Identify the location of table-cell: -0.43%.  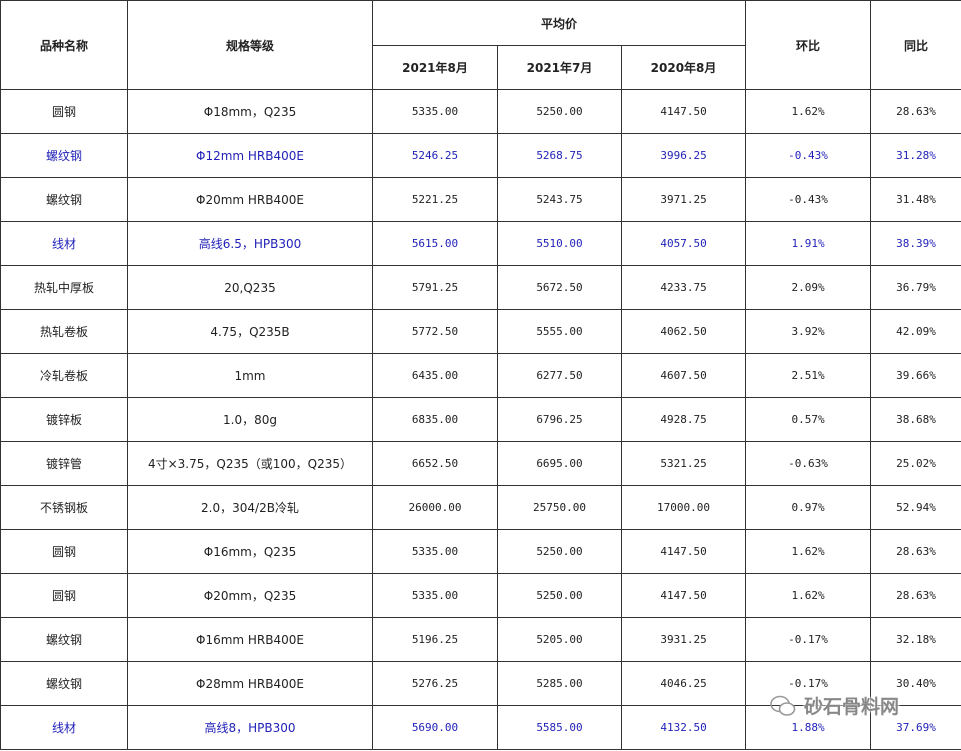
(808, 155).